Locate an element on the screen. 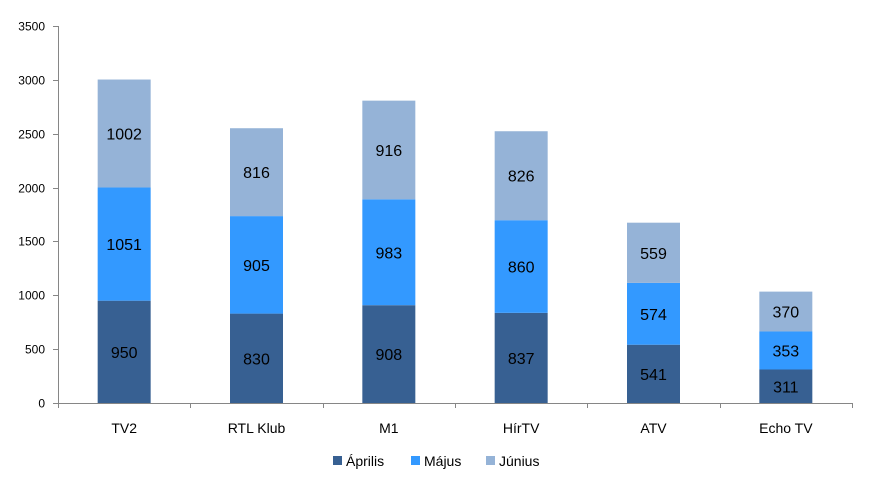 The width and height of the screenshot is (869, 487). legend-label: Június is located at coordinates (519, 461).